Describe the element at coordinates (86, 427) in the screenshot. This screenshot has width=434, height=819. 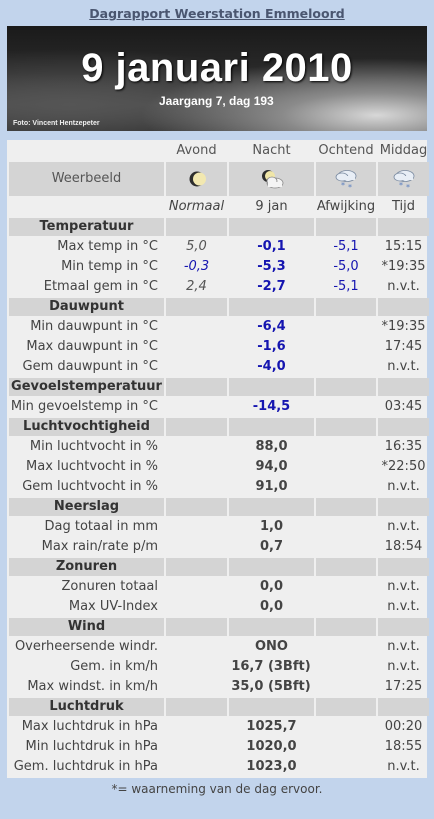
I see `section-label: Luchtvochtigheid` at that location.